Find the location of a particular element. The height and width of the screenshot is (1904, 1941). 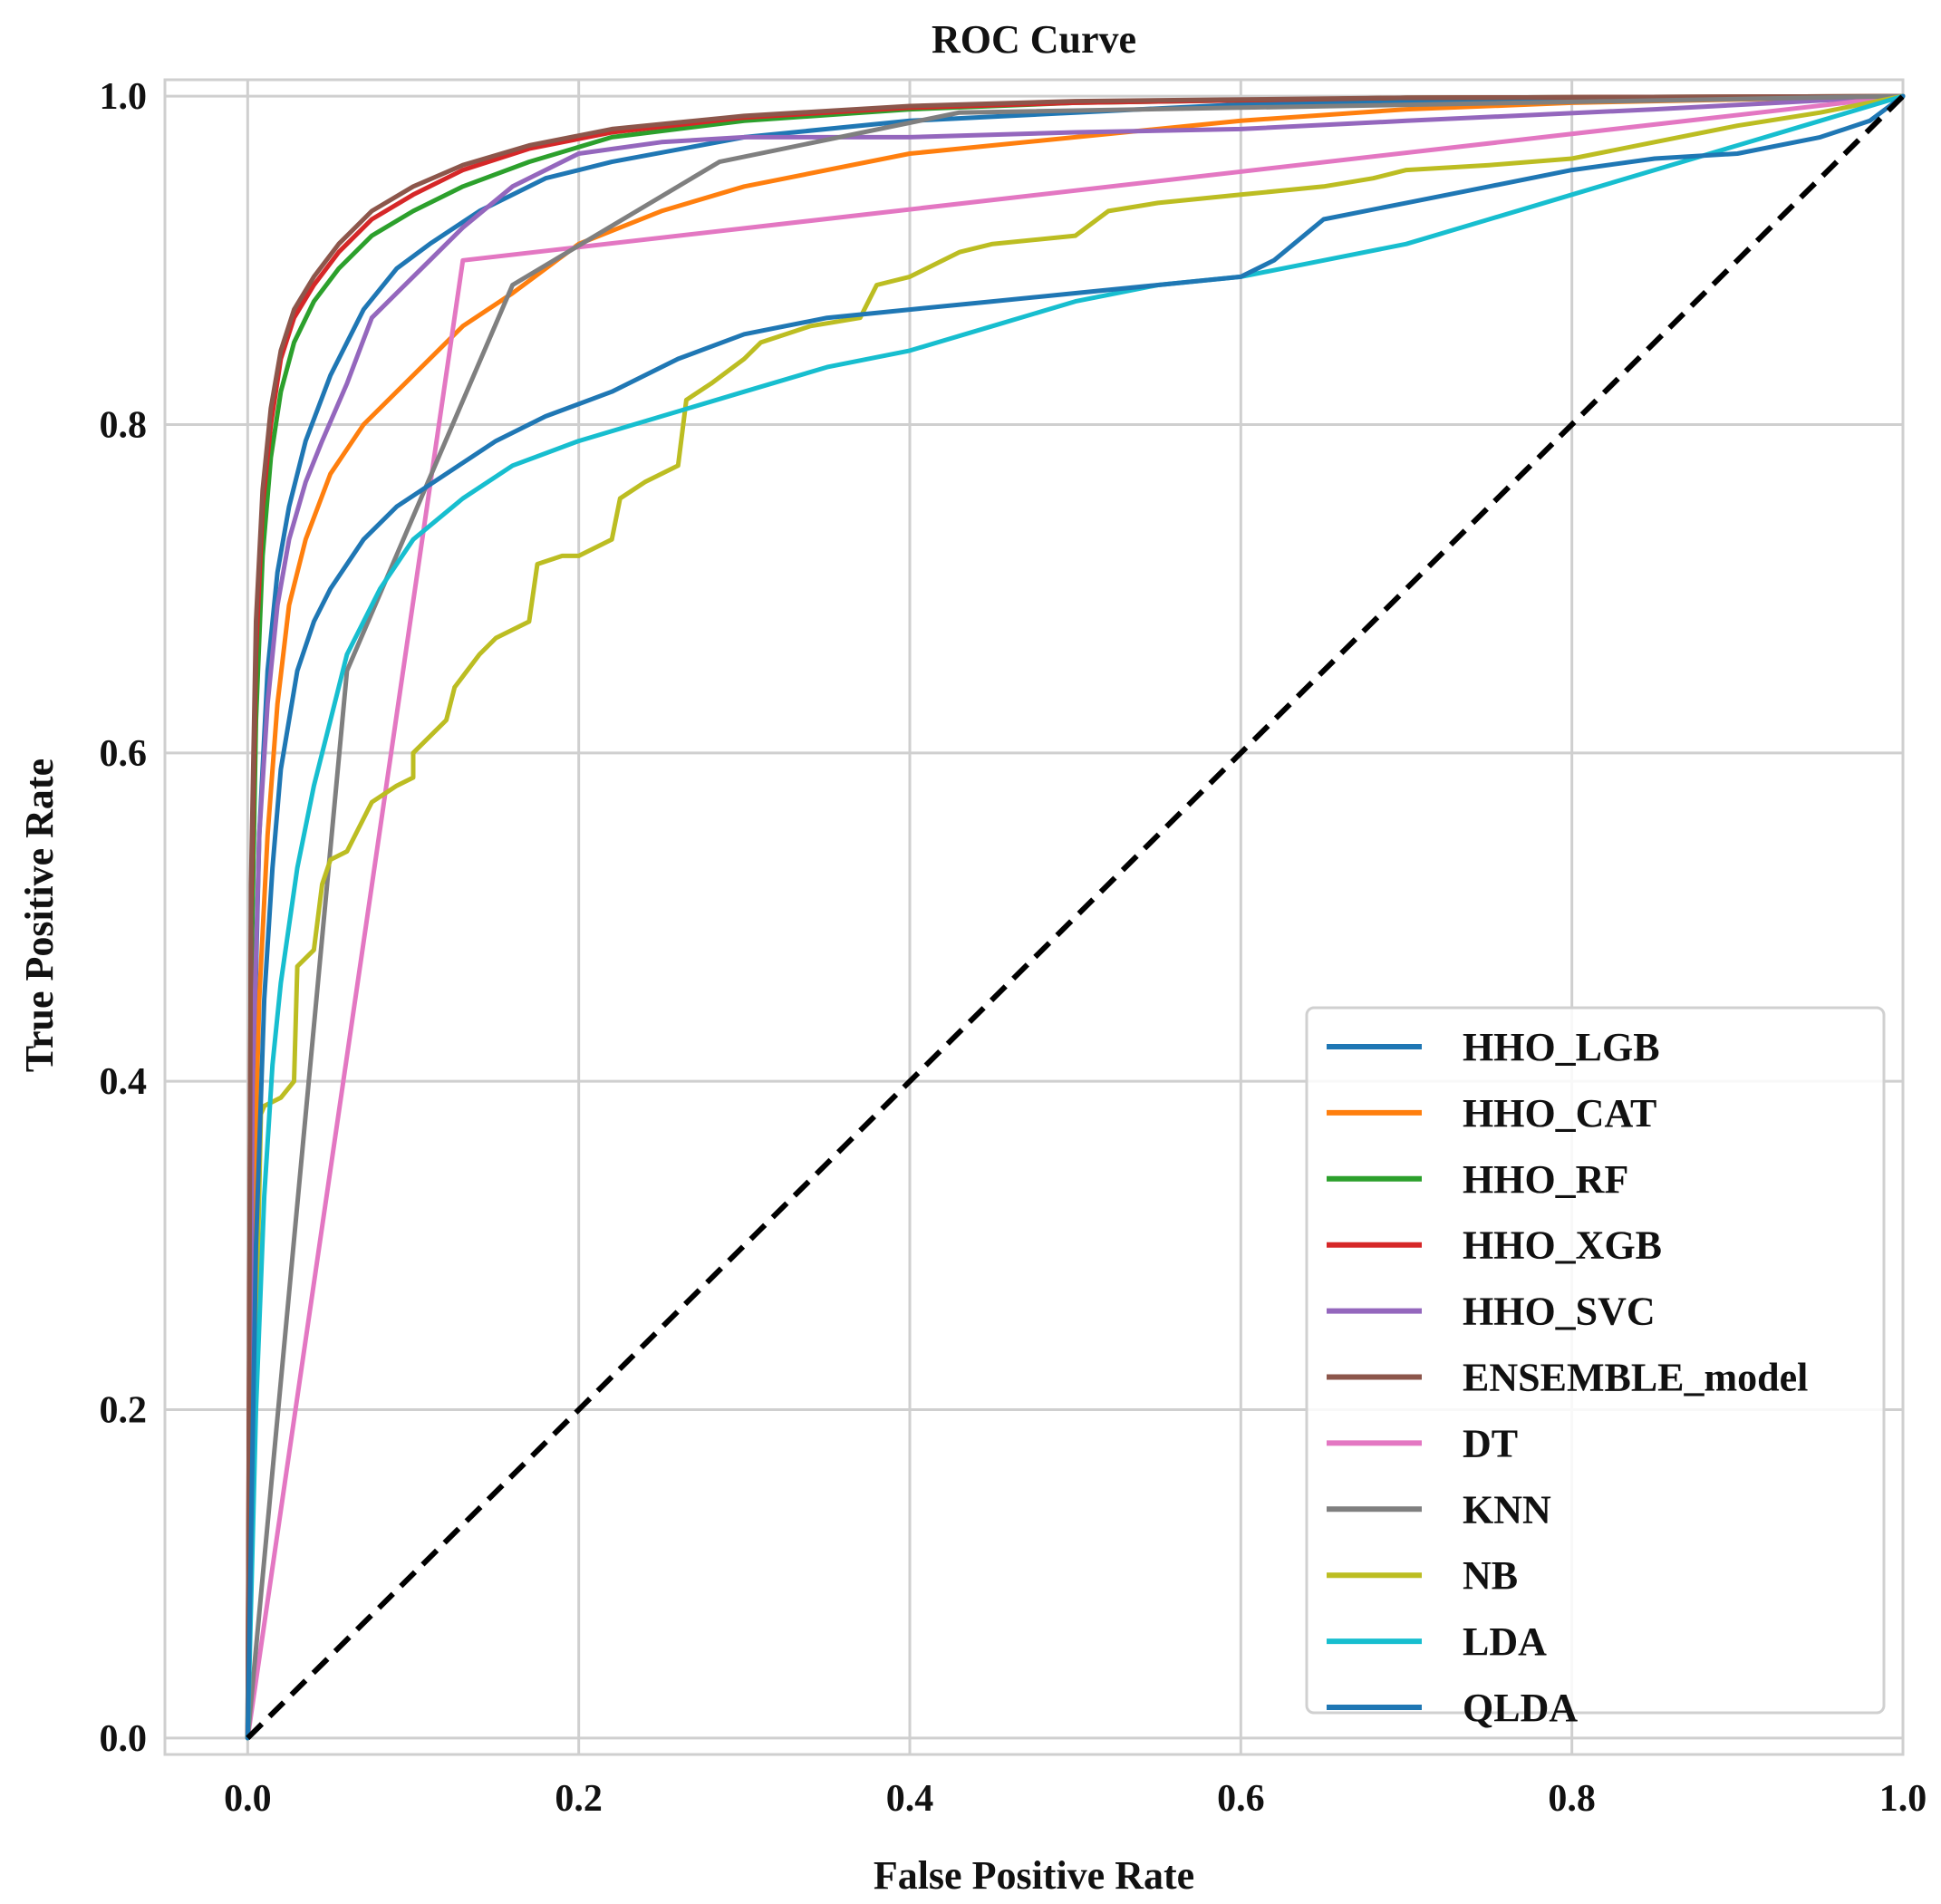

legend-box is located at coordinates (1595, 1361).